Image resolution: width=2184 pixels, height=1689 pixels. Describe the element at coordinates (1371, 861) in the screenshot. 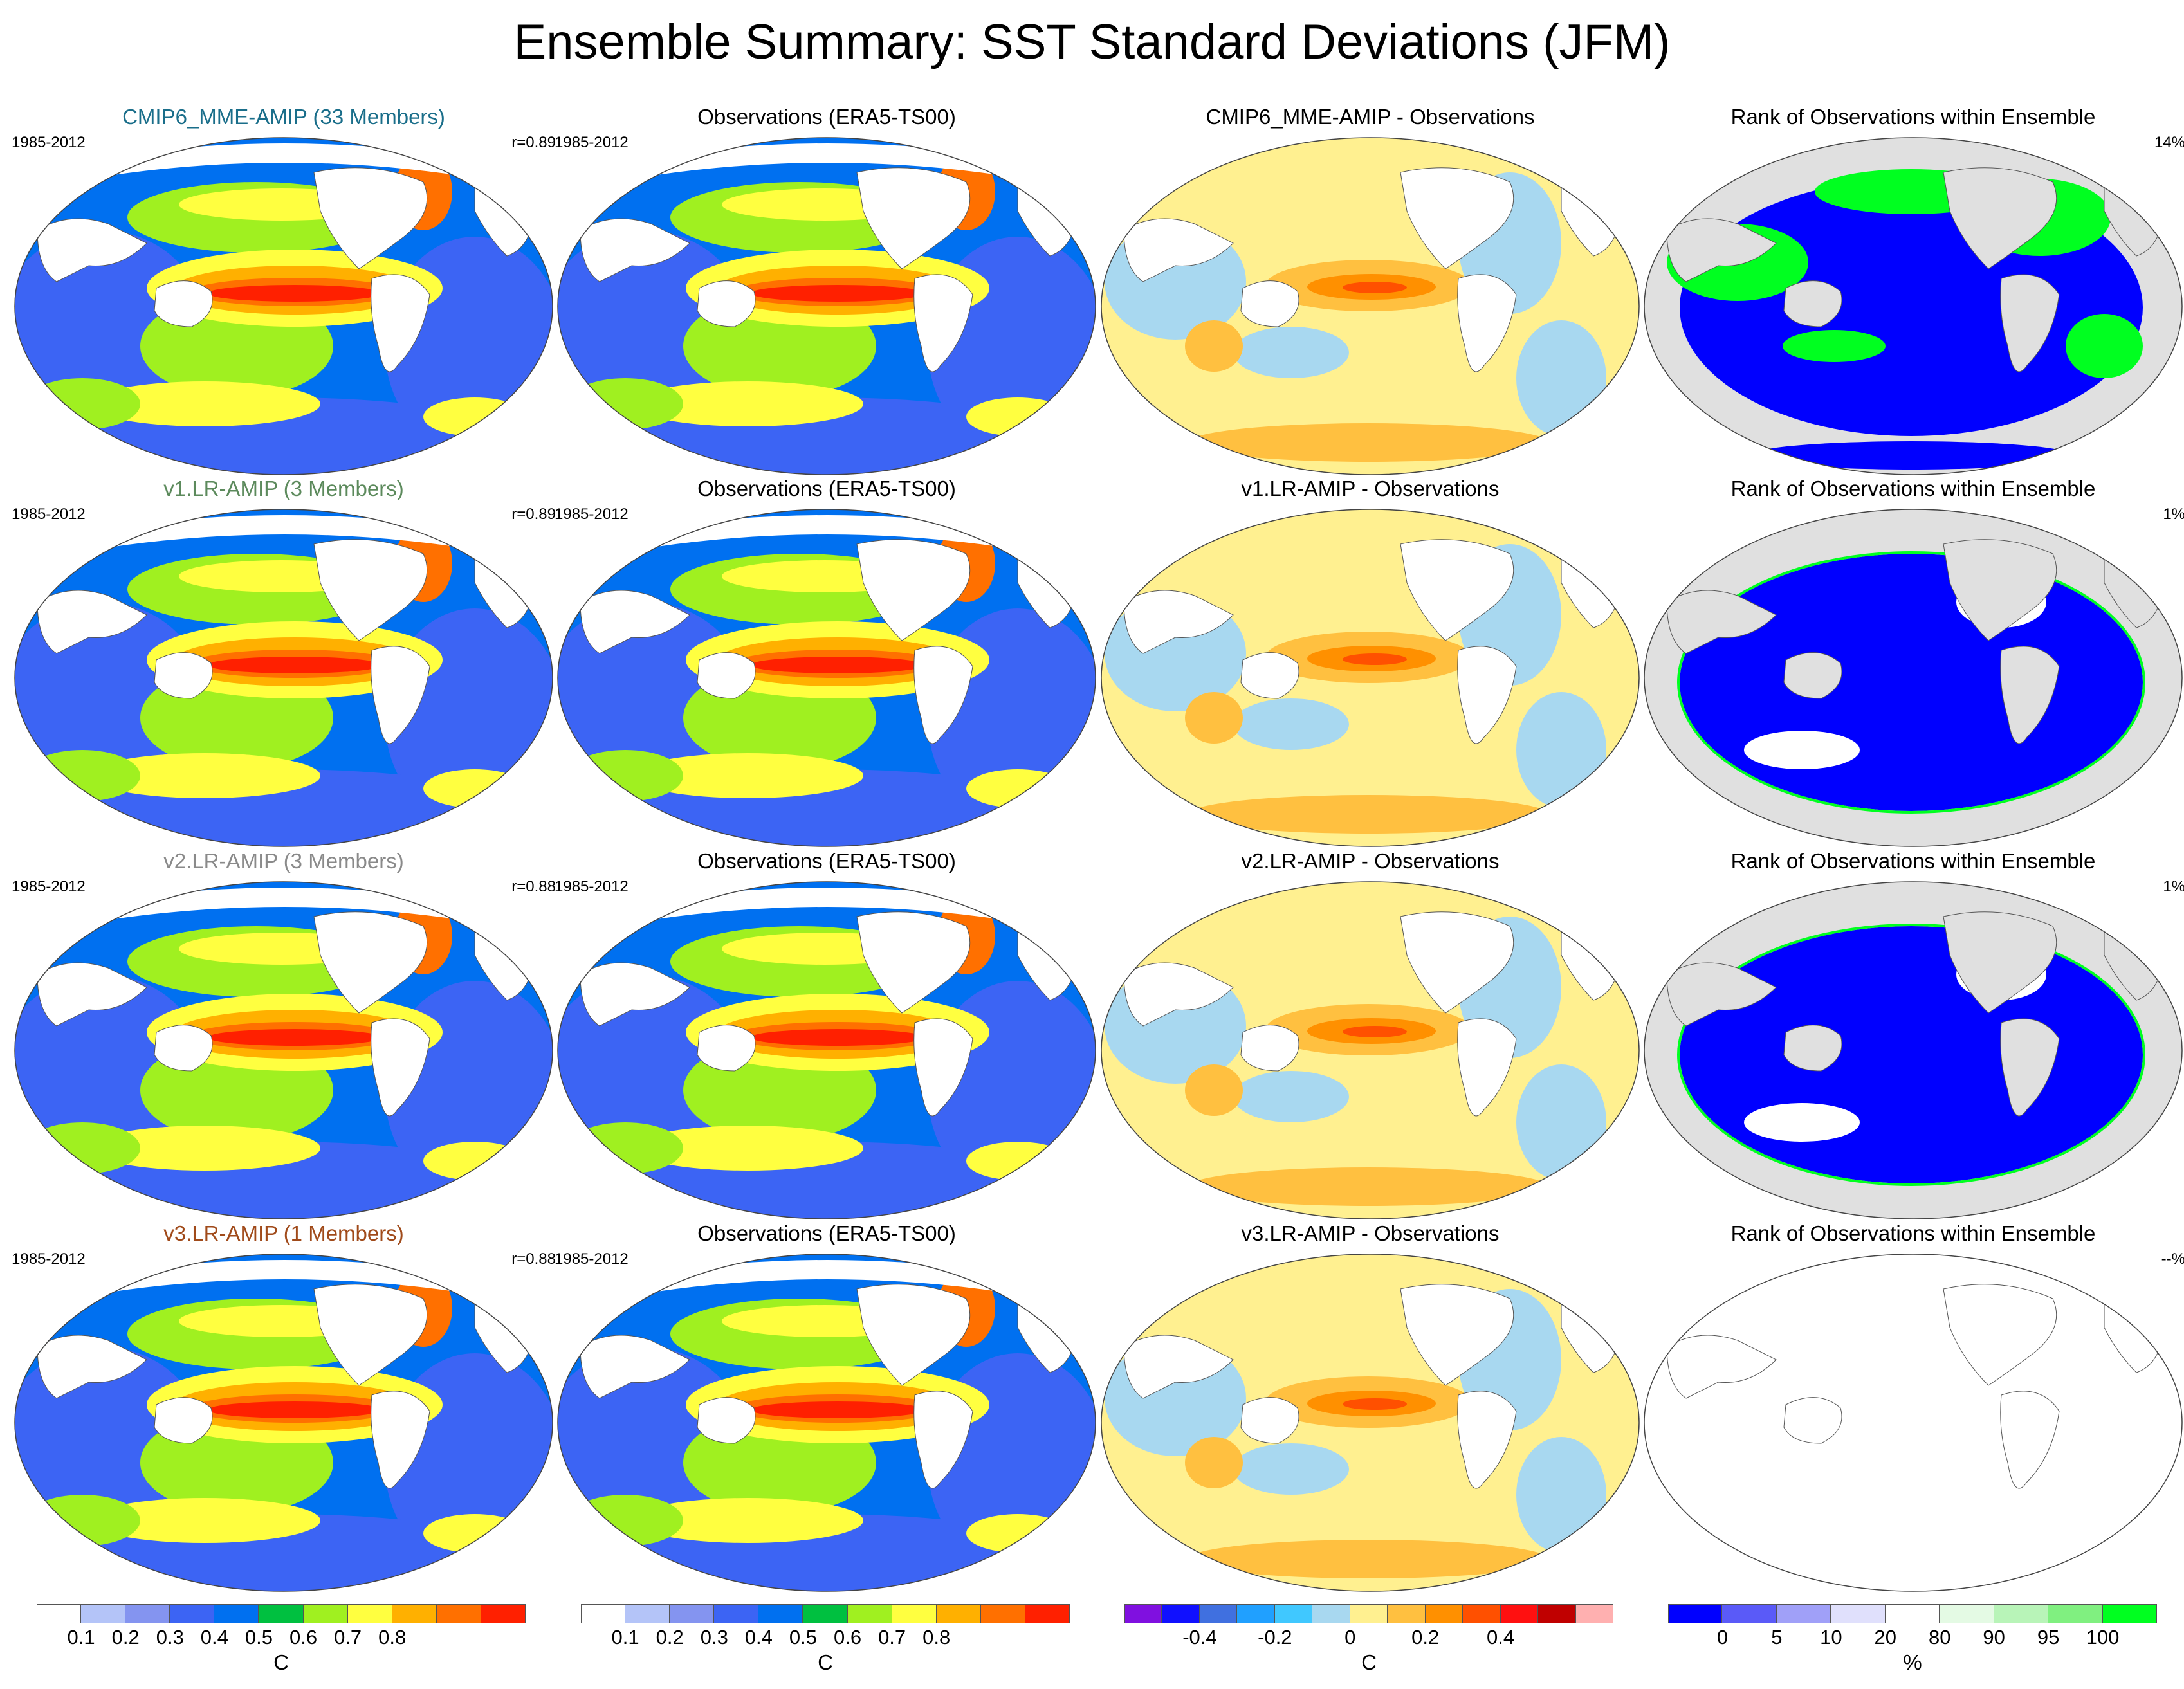

I see `panel-title: v2.LR-AMIP - Observations` at that location.